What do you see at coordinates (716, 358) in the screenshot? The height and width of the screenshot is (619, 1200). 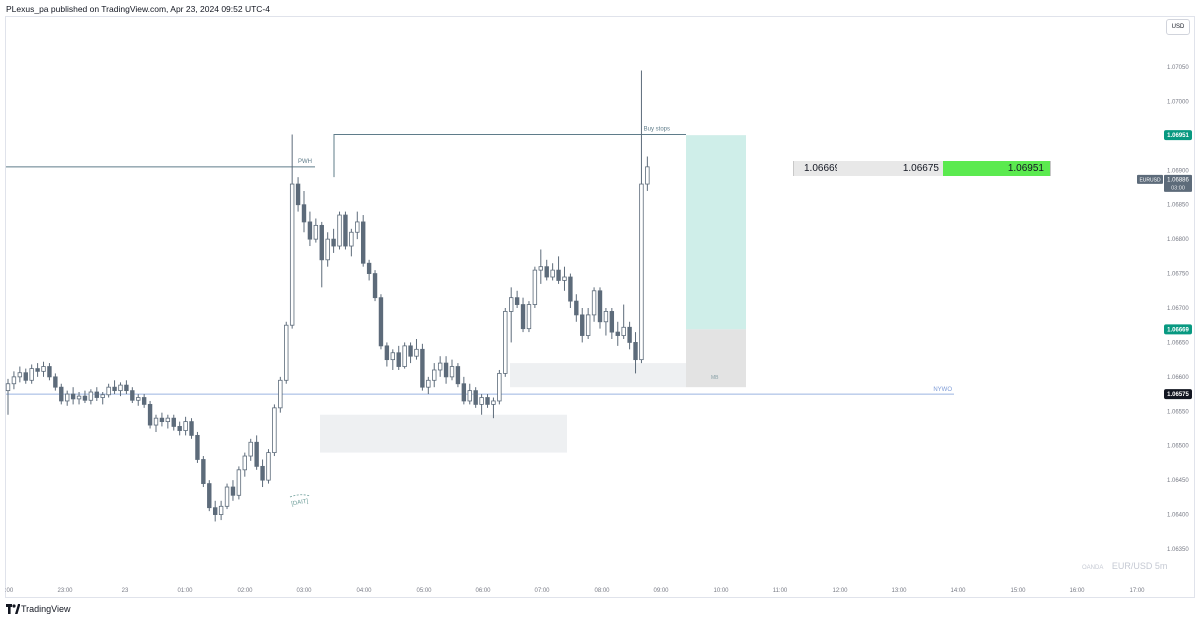 I see `stop-zone` at bounding box center [716, 358].